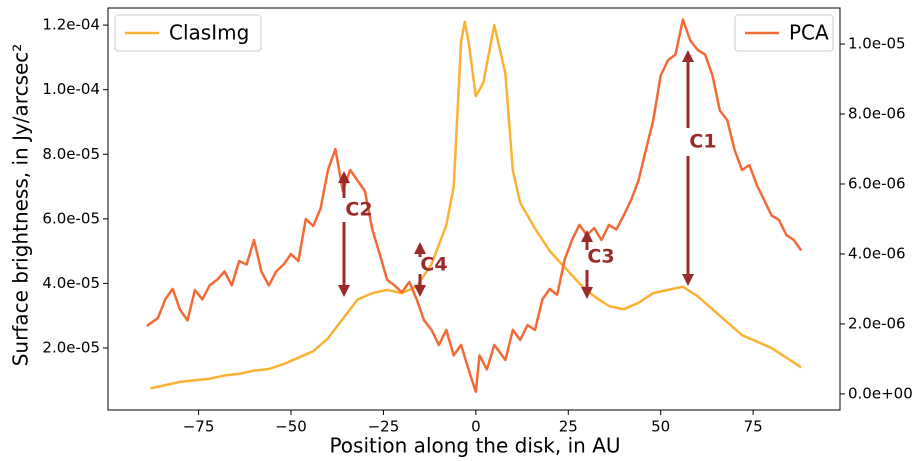 This screenshot has height=461, width=912. What do you see at coordinates (880, 393) in the screenshot?
I see `y2-tick-label: 0.0e+00` at bounding box center [880, 393].